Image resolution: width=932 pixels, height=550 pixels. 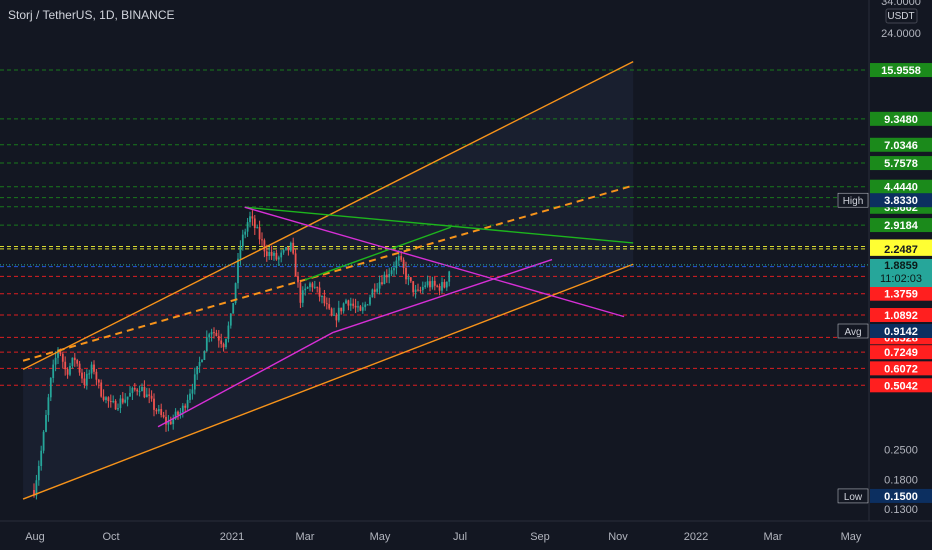 I want to click on price-level-label: 2.2487, so click(x=901, y=250).